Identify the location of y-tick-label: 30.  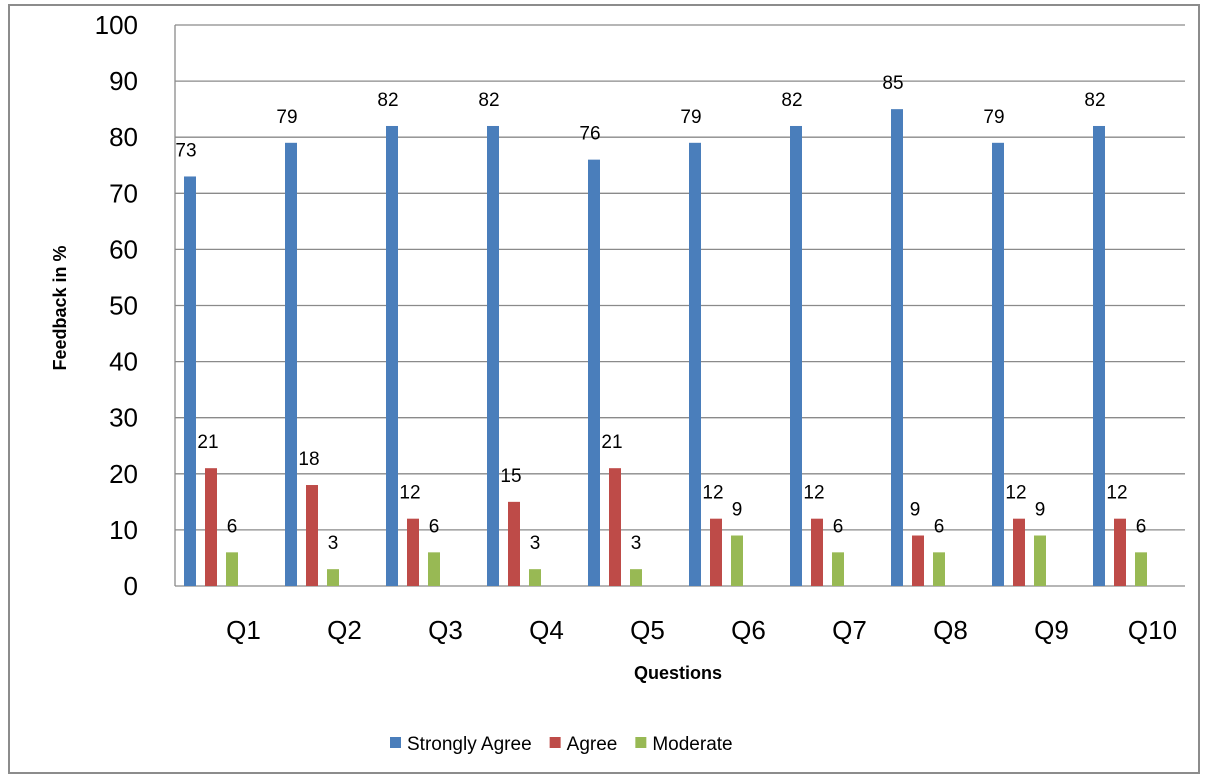
(123, 418).